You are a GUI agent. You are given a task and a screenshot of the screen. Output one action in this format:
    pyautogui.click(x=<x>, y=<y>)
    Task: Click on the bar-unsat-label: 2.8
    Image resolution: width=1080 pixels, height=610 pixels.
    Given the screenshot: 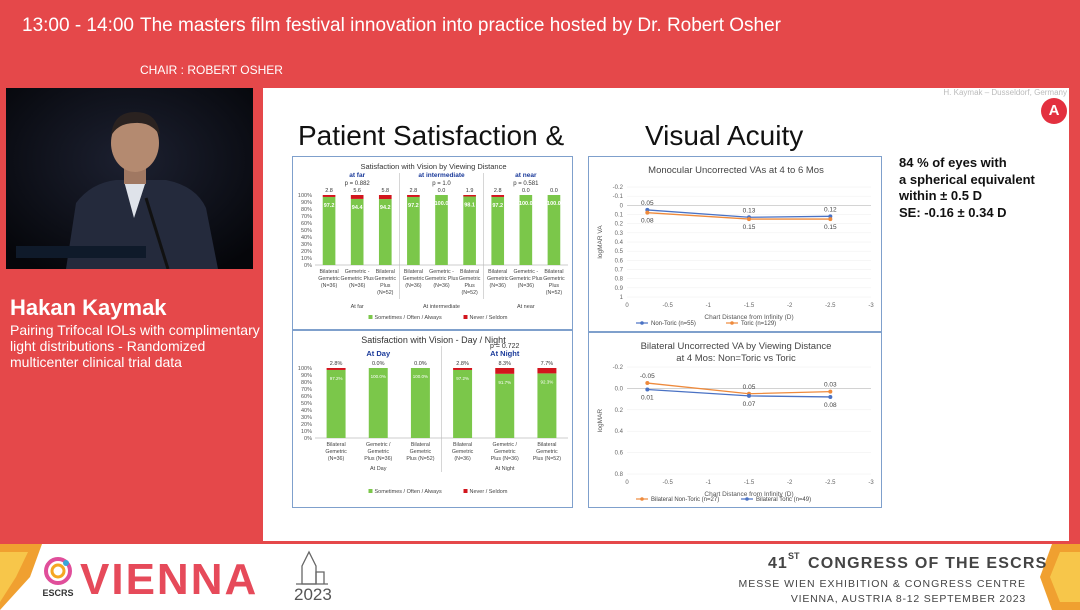 What is the action you would take?
    pyautogui.click(x=498, y=191)
    